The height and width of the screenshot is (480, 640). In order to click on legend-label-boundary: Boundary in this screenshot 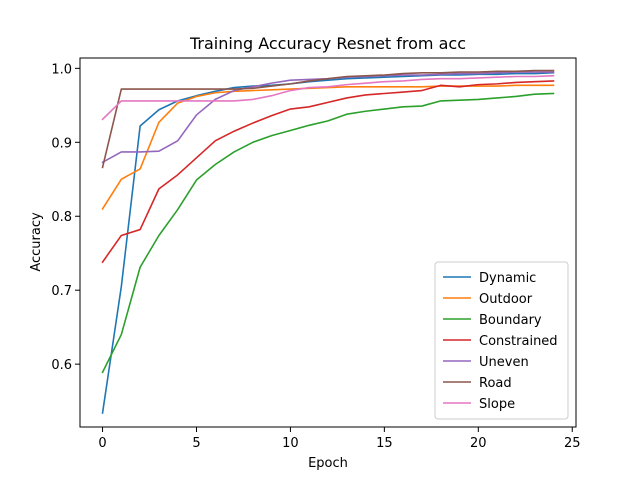, I will do `click(510, 320)`.